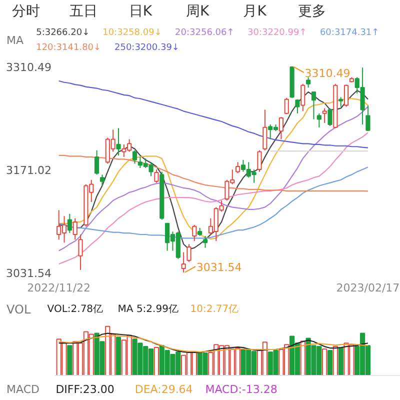 This screenshot has width=400, height=400. I want to click on line-series, so click(213, 114).